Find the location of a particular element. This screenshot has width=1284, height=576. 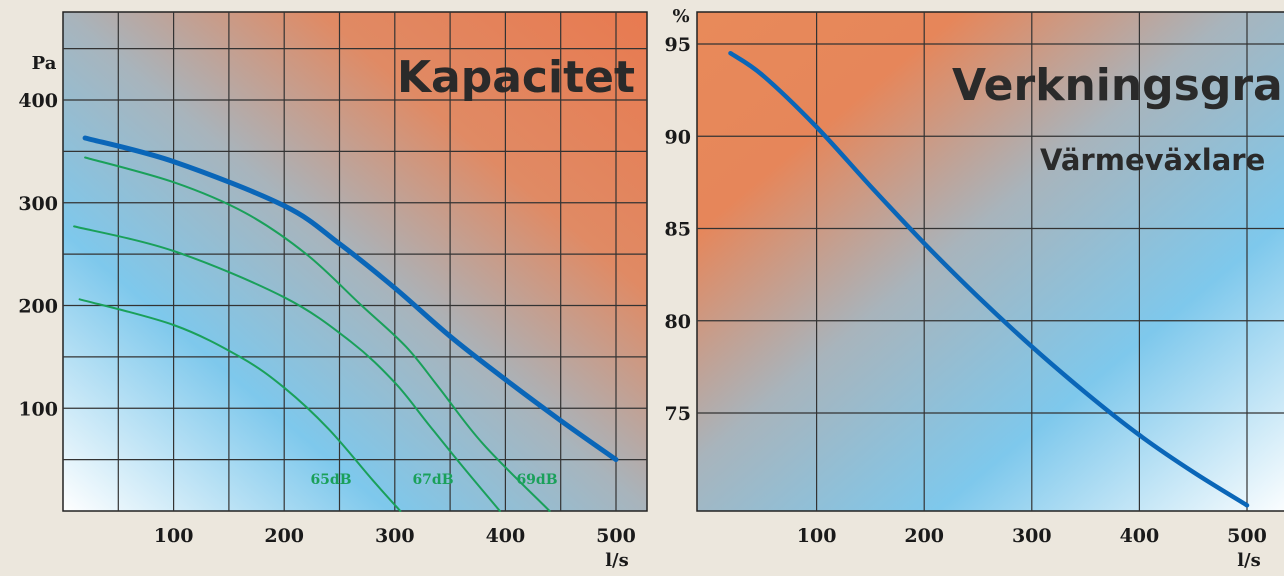

annotation-65db: 65dB is located at coordinates (330, 480).